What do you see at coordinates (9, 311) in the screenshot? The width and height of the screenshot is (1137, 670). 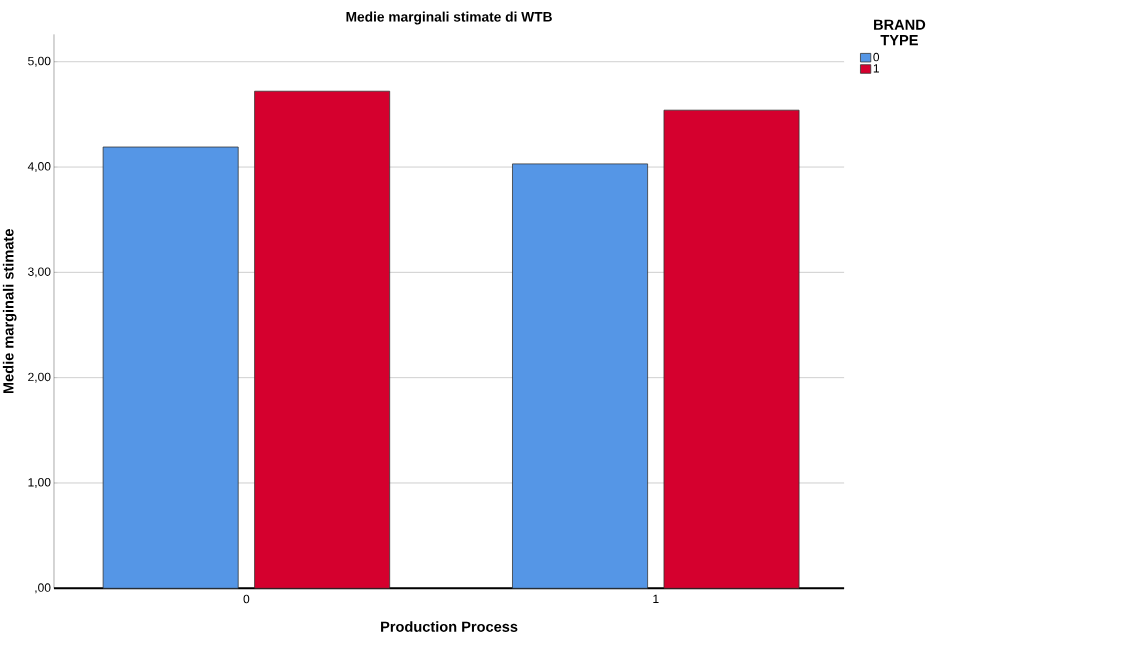 I see `y-axis-title: Medie marginali stimate` at bounding box center [9, 311].